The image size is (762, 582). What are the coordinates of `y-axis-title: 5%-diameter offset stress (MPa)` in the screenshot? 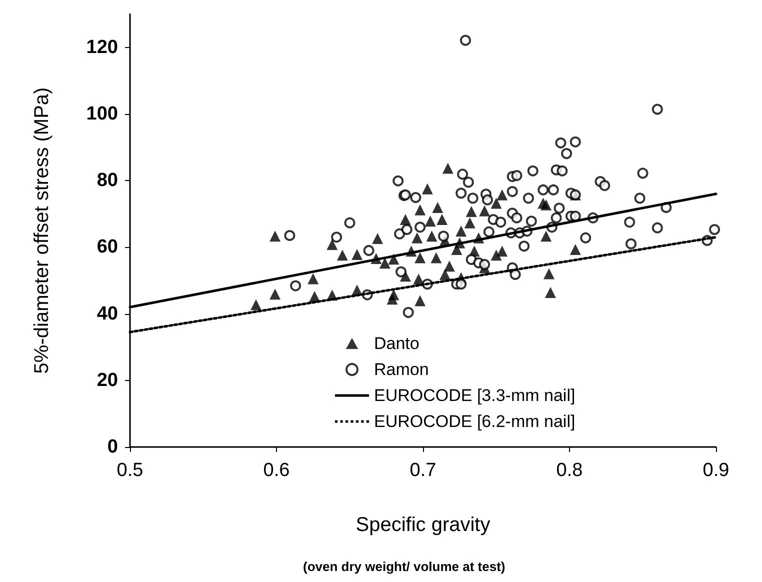 It's located at (42, 230).